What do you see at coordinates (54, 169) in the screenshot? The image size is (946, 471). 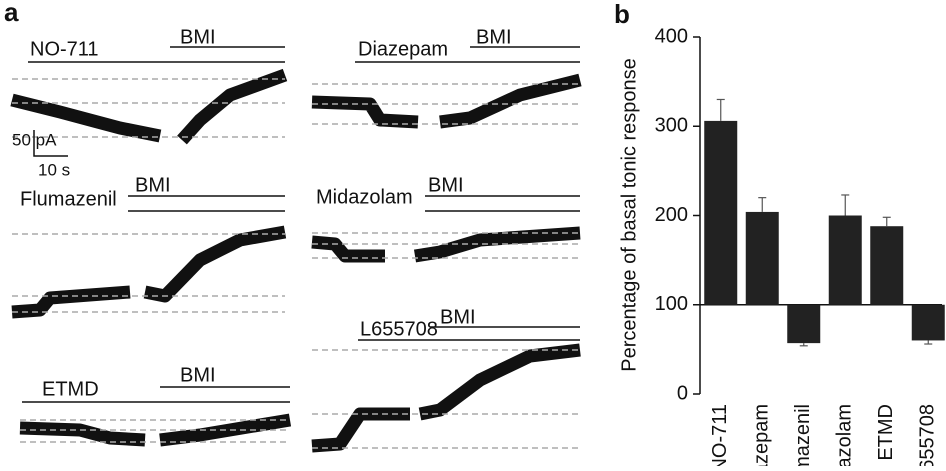 I see `scale-time: 10 s` at bounding box center [54, 169].